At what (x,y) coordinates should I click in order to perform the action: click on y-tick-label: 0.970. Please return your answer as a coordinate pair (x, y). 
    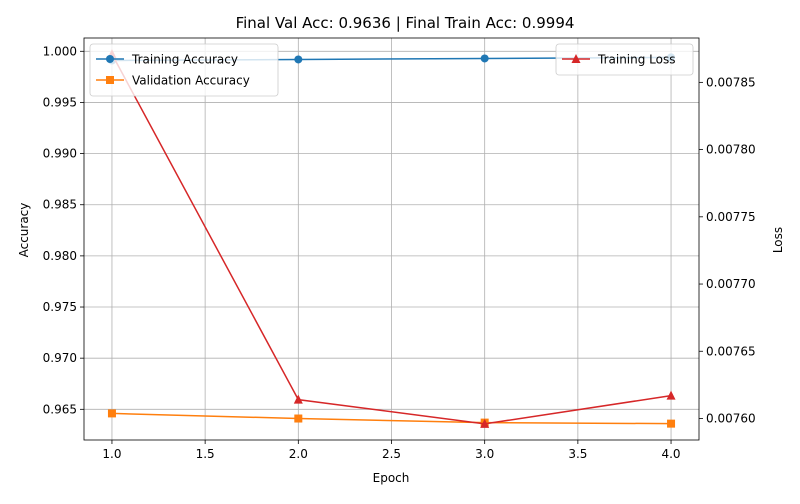
    Looking at the image, I should click on (60, 358).